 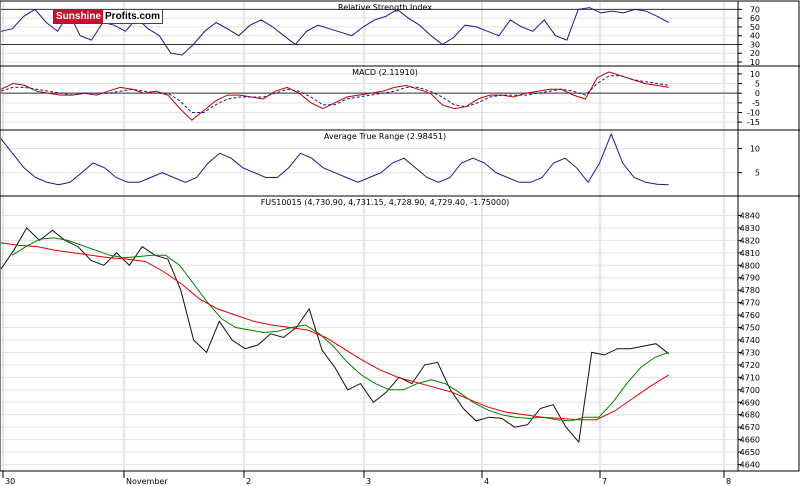 What do you see at coordinates (368, 481) in the screenshot?
I see `x-tick-label-3: 3` at bounding box center [368, 481].